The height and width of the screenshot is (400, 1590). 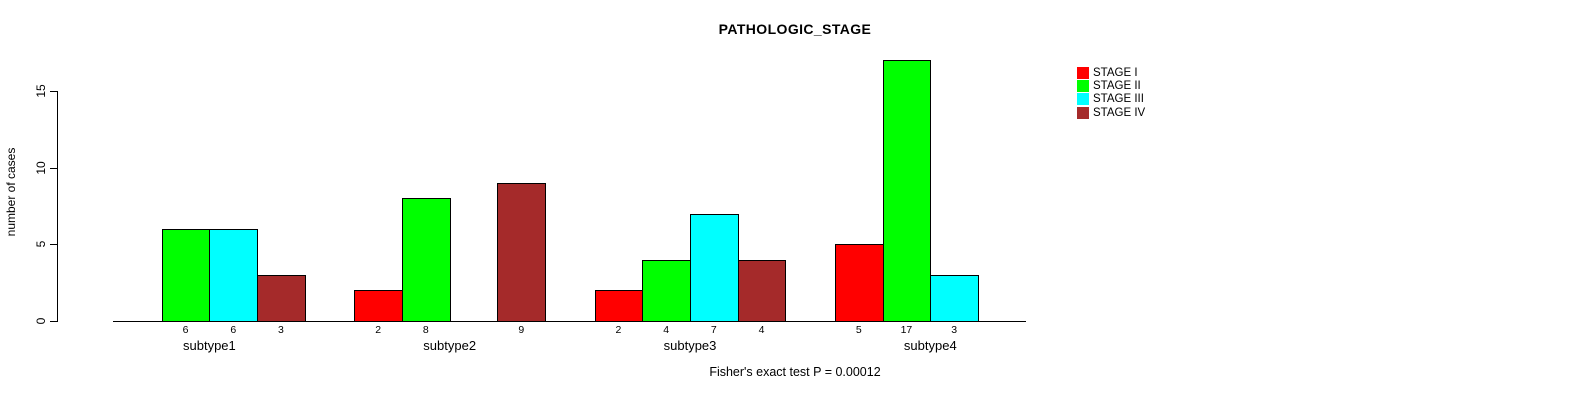 I want to click on x-axis-line, so click(x=569, y=321).